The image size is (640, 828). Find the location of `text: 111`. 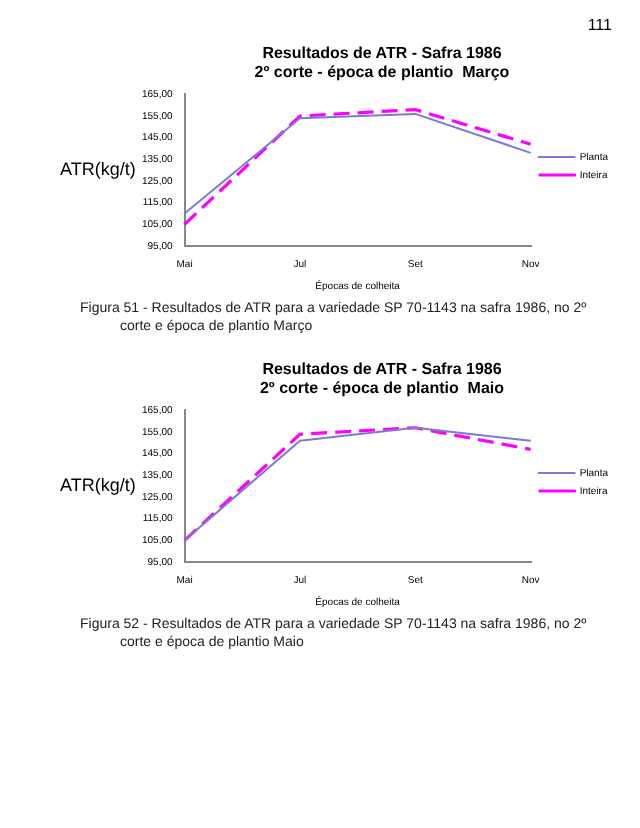

text: 111 is located at coordinates (599, 25).